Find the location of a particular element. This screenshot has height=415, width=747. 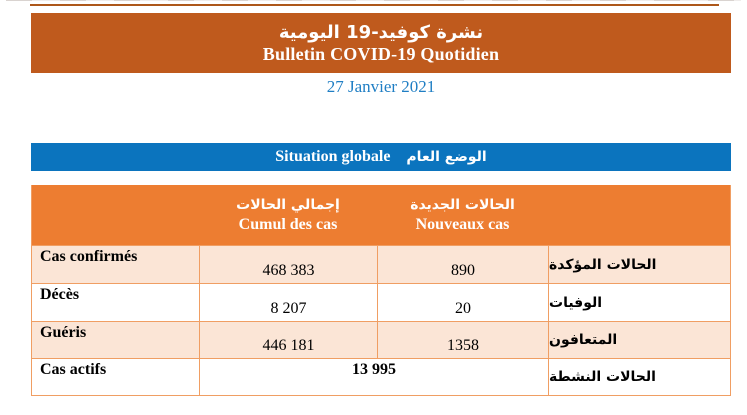

section-title-arabic: الوضع العام is located at coordinates (446, 157).